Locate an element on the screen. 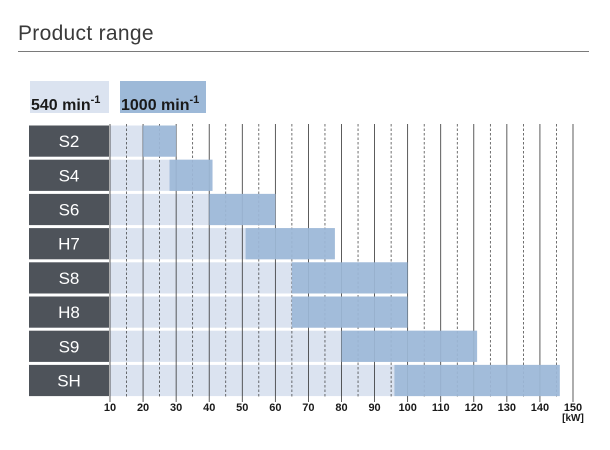 The height and width of the screenshot is (450, 610). x-tick-150: 150 is located at coordinates (573, 408).